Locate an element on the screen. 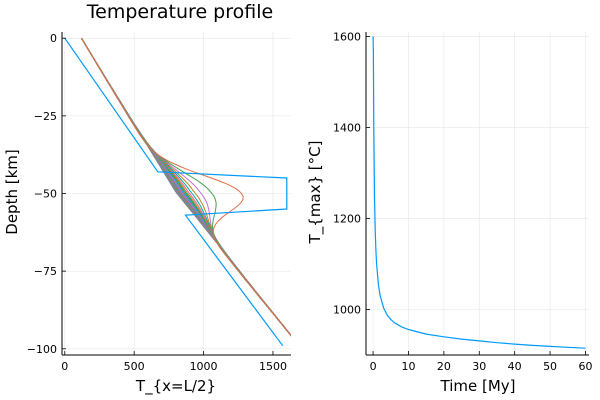  right-x-tick-label: 10 is located at coordinates (408, 366).